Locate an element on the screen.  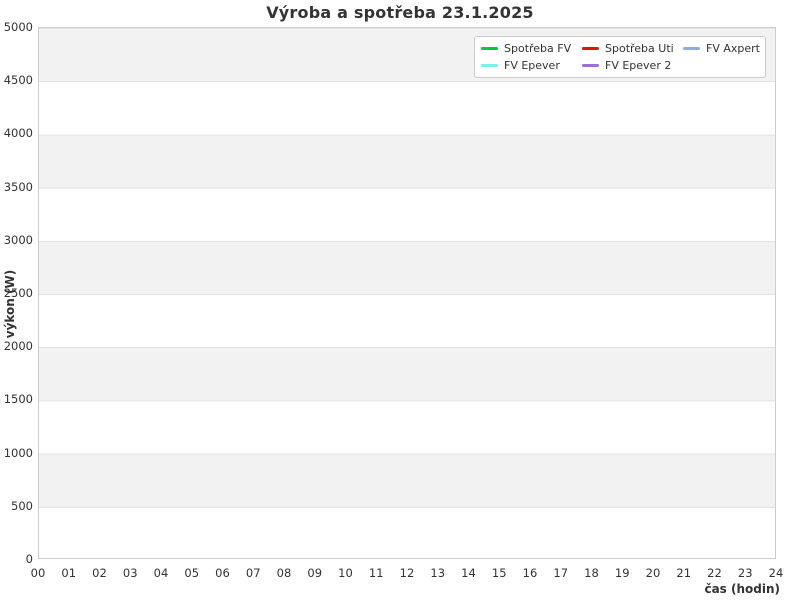
x-tick-label: 18 is located at coordinates (591, 573).